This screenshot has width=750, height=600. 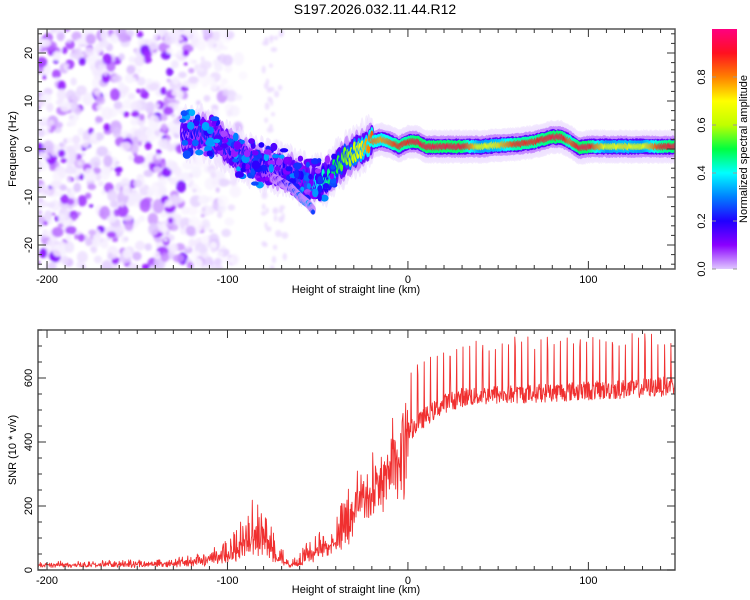 I want to click on colorbar-ticks: 0.0 0.2 0.4 0.6 0.8, so click(x=716, y=173).